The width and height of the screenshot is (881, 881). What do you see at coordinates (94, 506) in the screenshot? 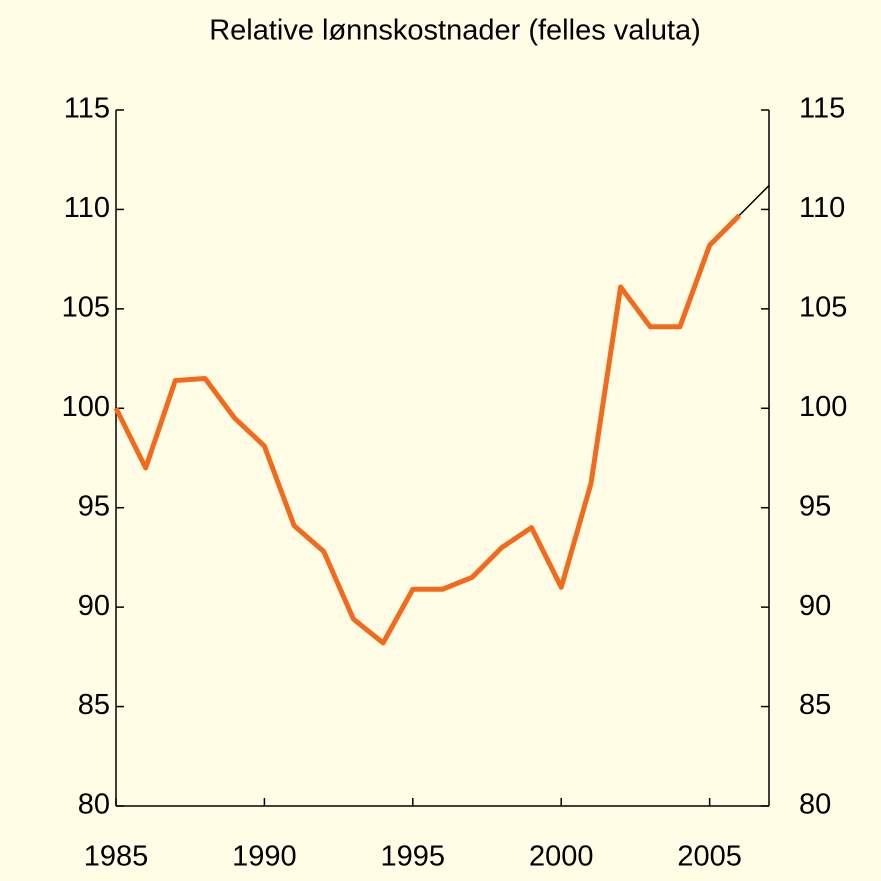
I see `y-tick-label: 95` at bounding box center [94, 506].